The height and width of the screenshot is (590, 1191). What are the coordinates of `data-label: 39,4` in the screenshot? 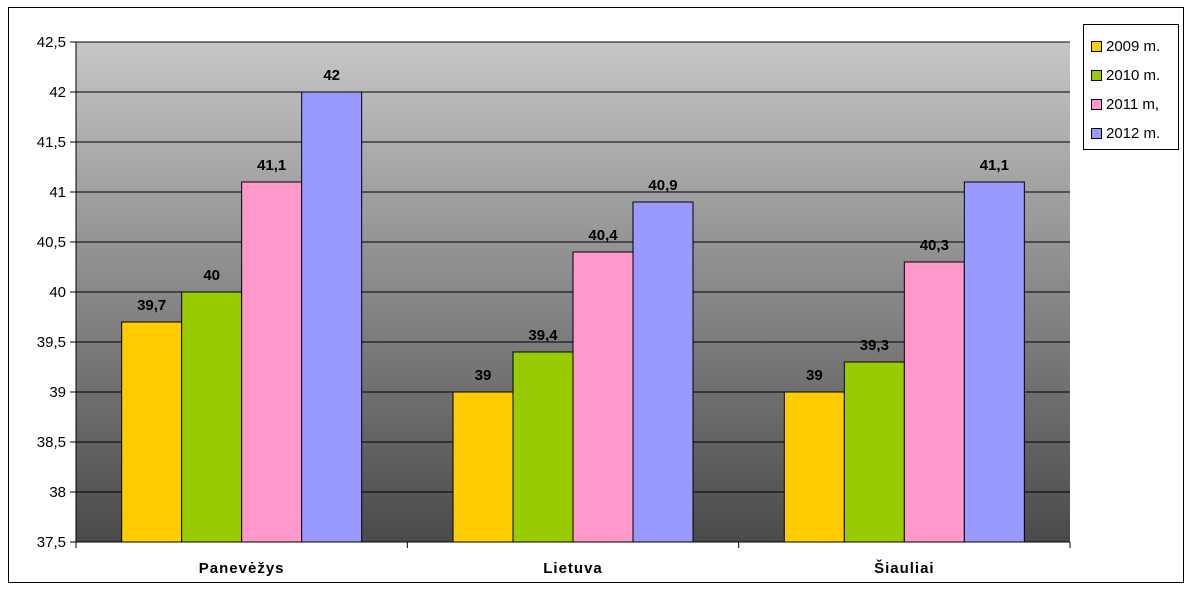 It's located at (543, 335).